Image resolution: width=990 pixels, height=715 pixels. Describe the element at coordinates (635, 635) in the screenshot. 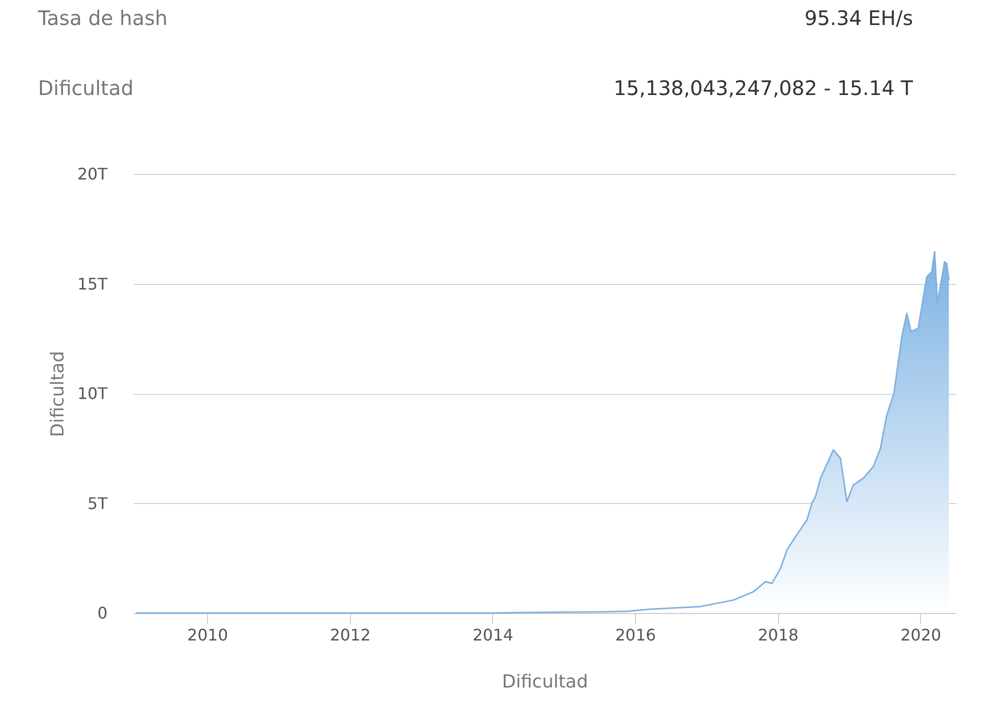

I see `x-tick-label: 2016` at that location.